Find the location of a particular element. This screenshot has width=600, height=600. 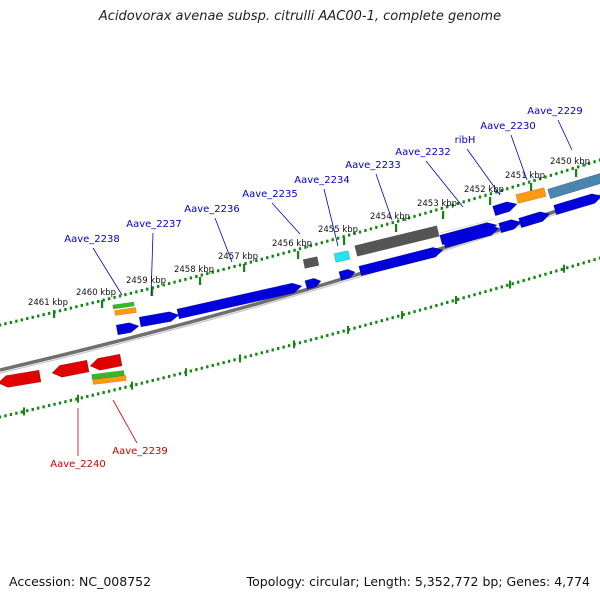

gene-aave-2234-inner is located at coordinates (401, 262).